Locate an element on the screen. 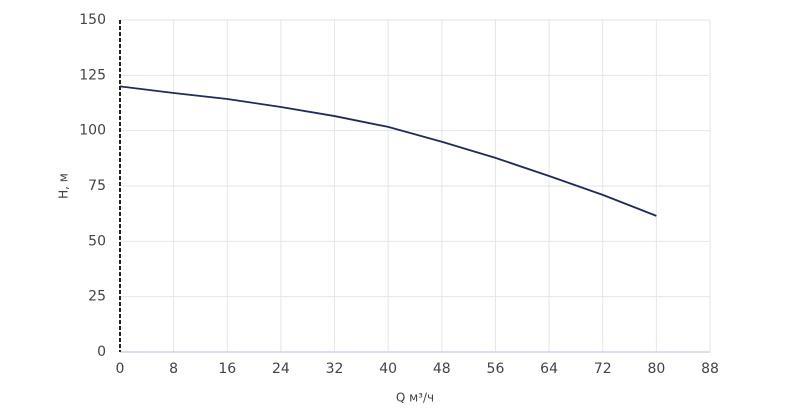 The height and width of the screenshot is (408, 800). x-tick-label: 80 is located at coordinates (656, 369).